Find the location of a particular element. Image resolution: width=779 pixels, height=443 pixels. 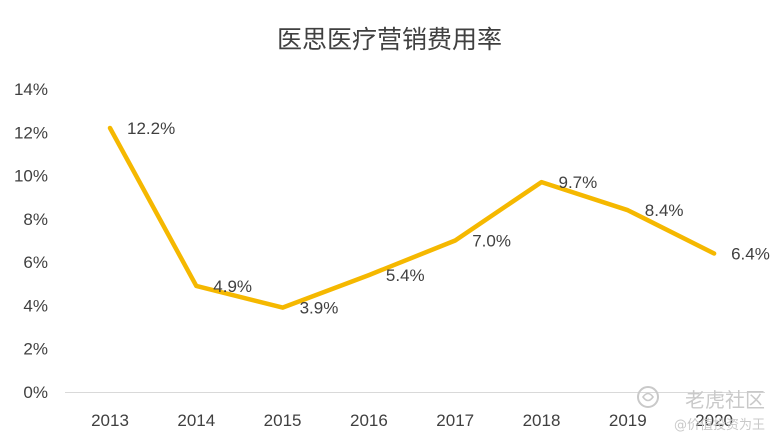

tiger-logo-icon is located at coordinates (648, 397).